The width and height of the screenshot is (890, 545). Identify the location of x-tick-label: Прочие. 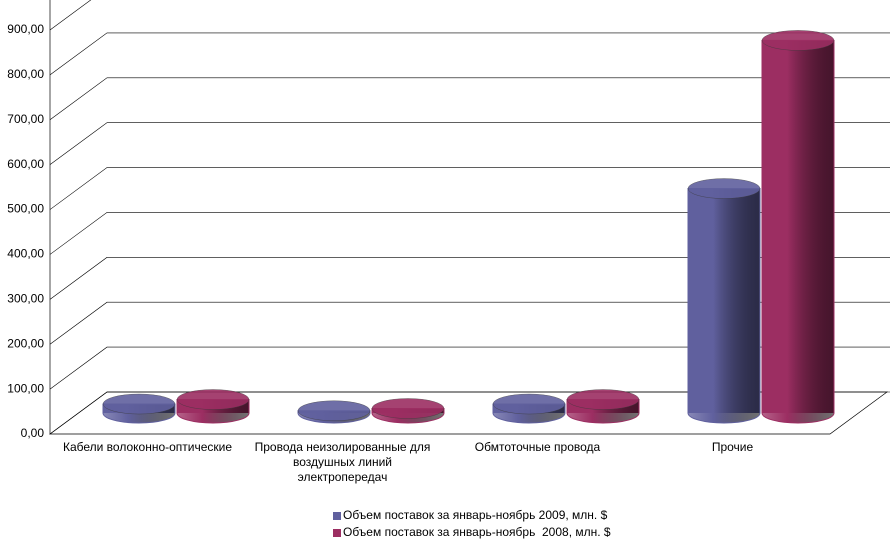
(732, 447).